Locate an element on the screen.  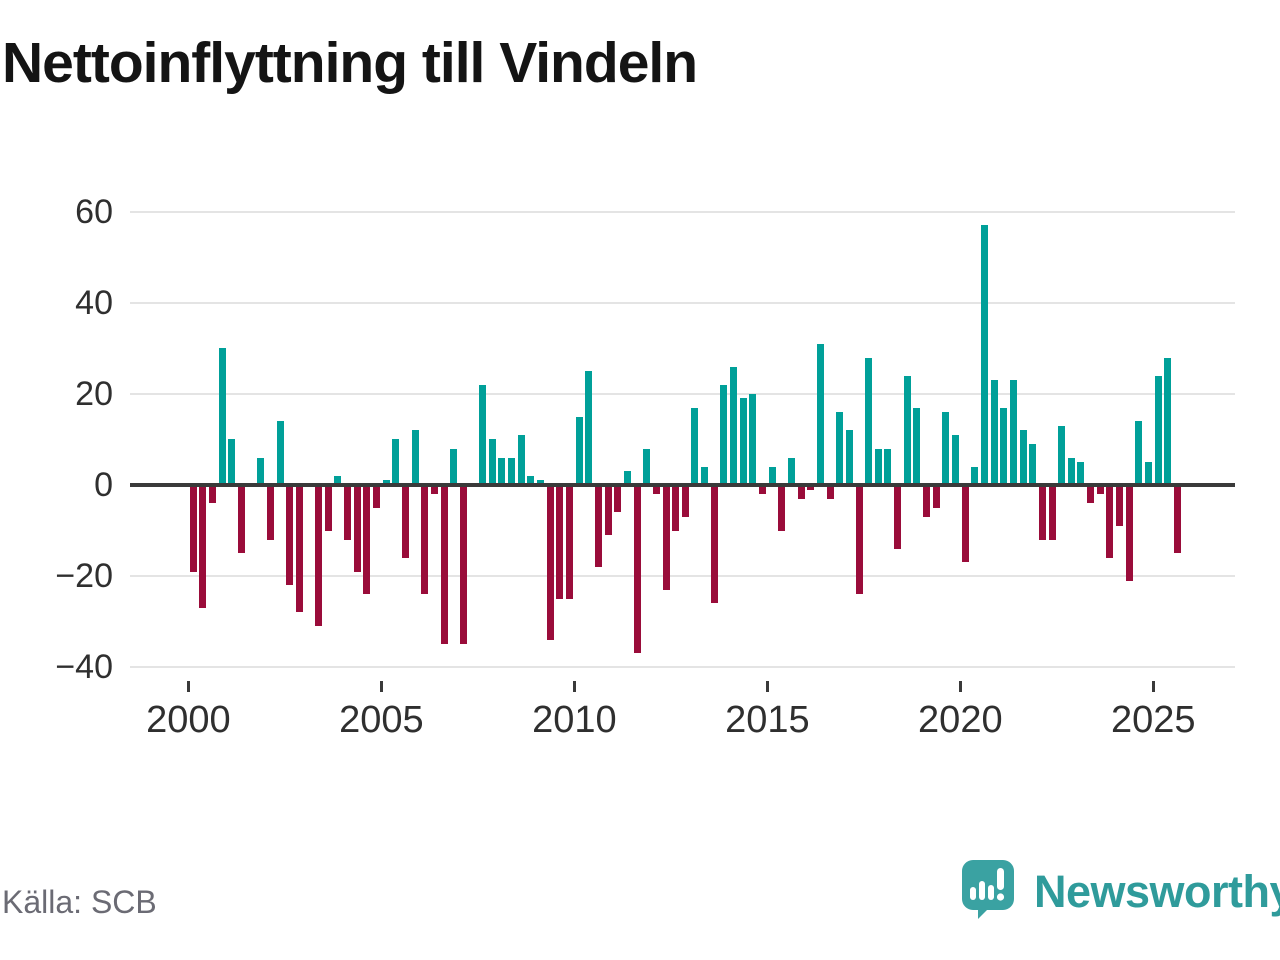
y-axis-label: 60 is located at coordinates (94, 211).